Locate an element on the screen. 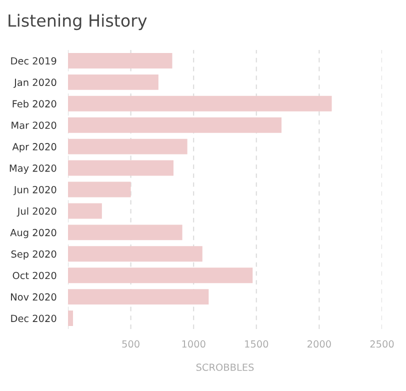 This screenshot has height=391, width=406. y-tick-label: Aug 2020 is located at coordinates (33, 233).